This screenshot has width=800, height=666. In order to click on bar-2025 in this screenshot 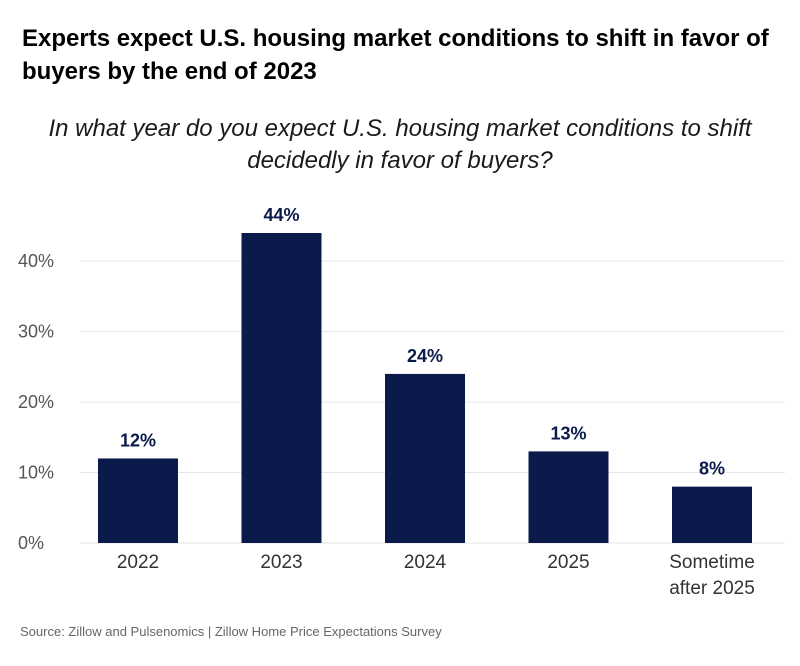, I will do `click(568, 497)`.